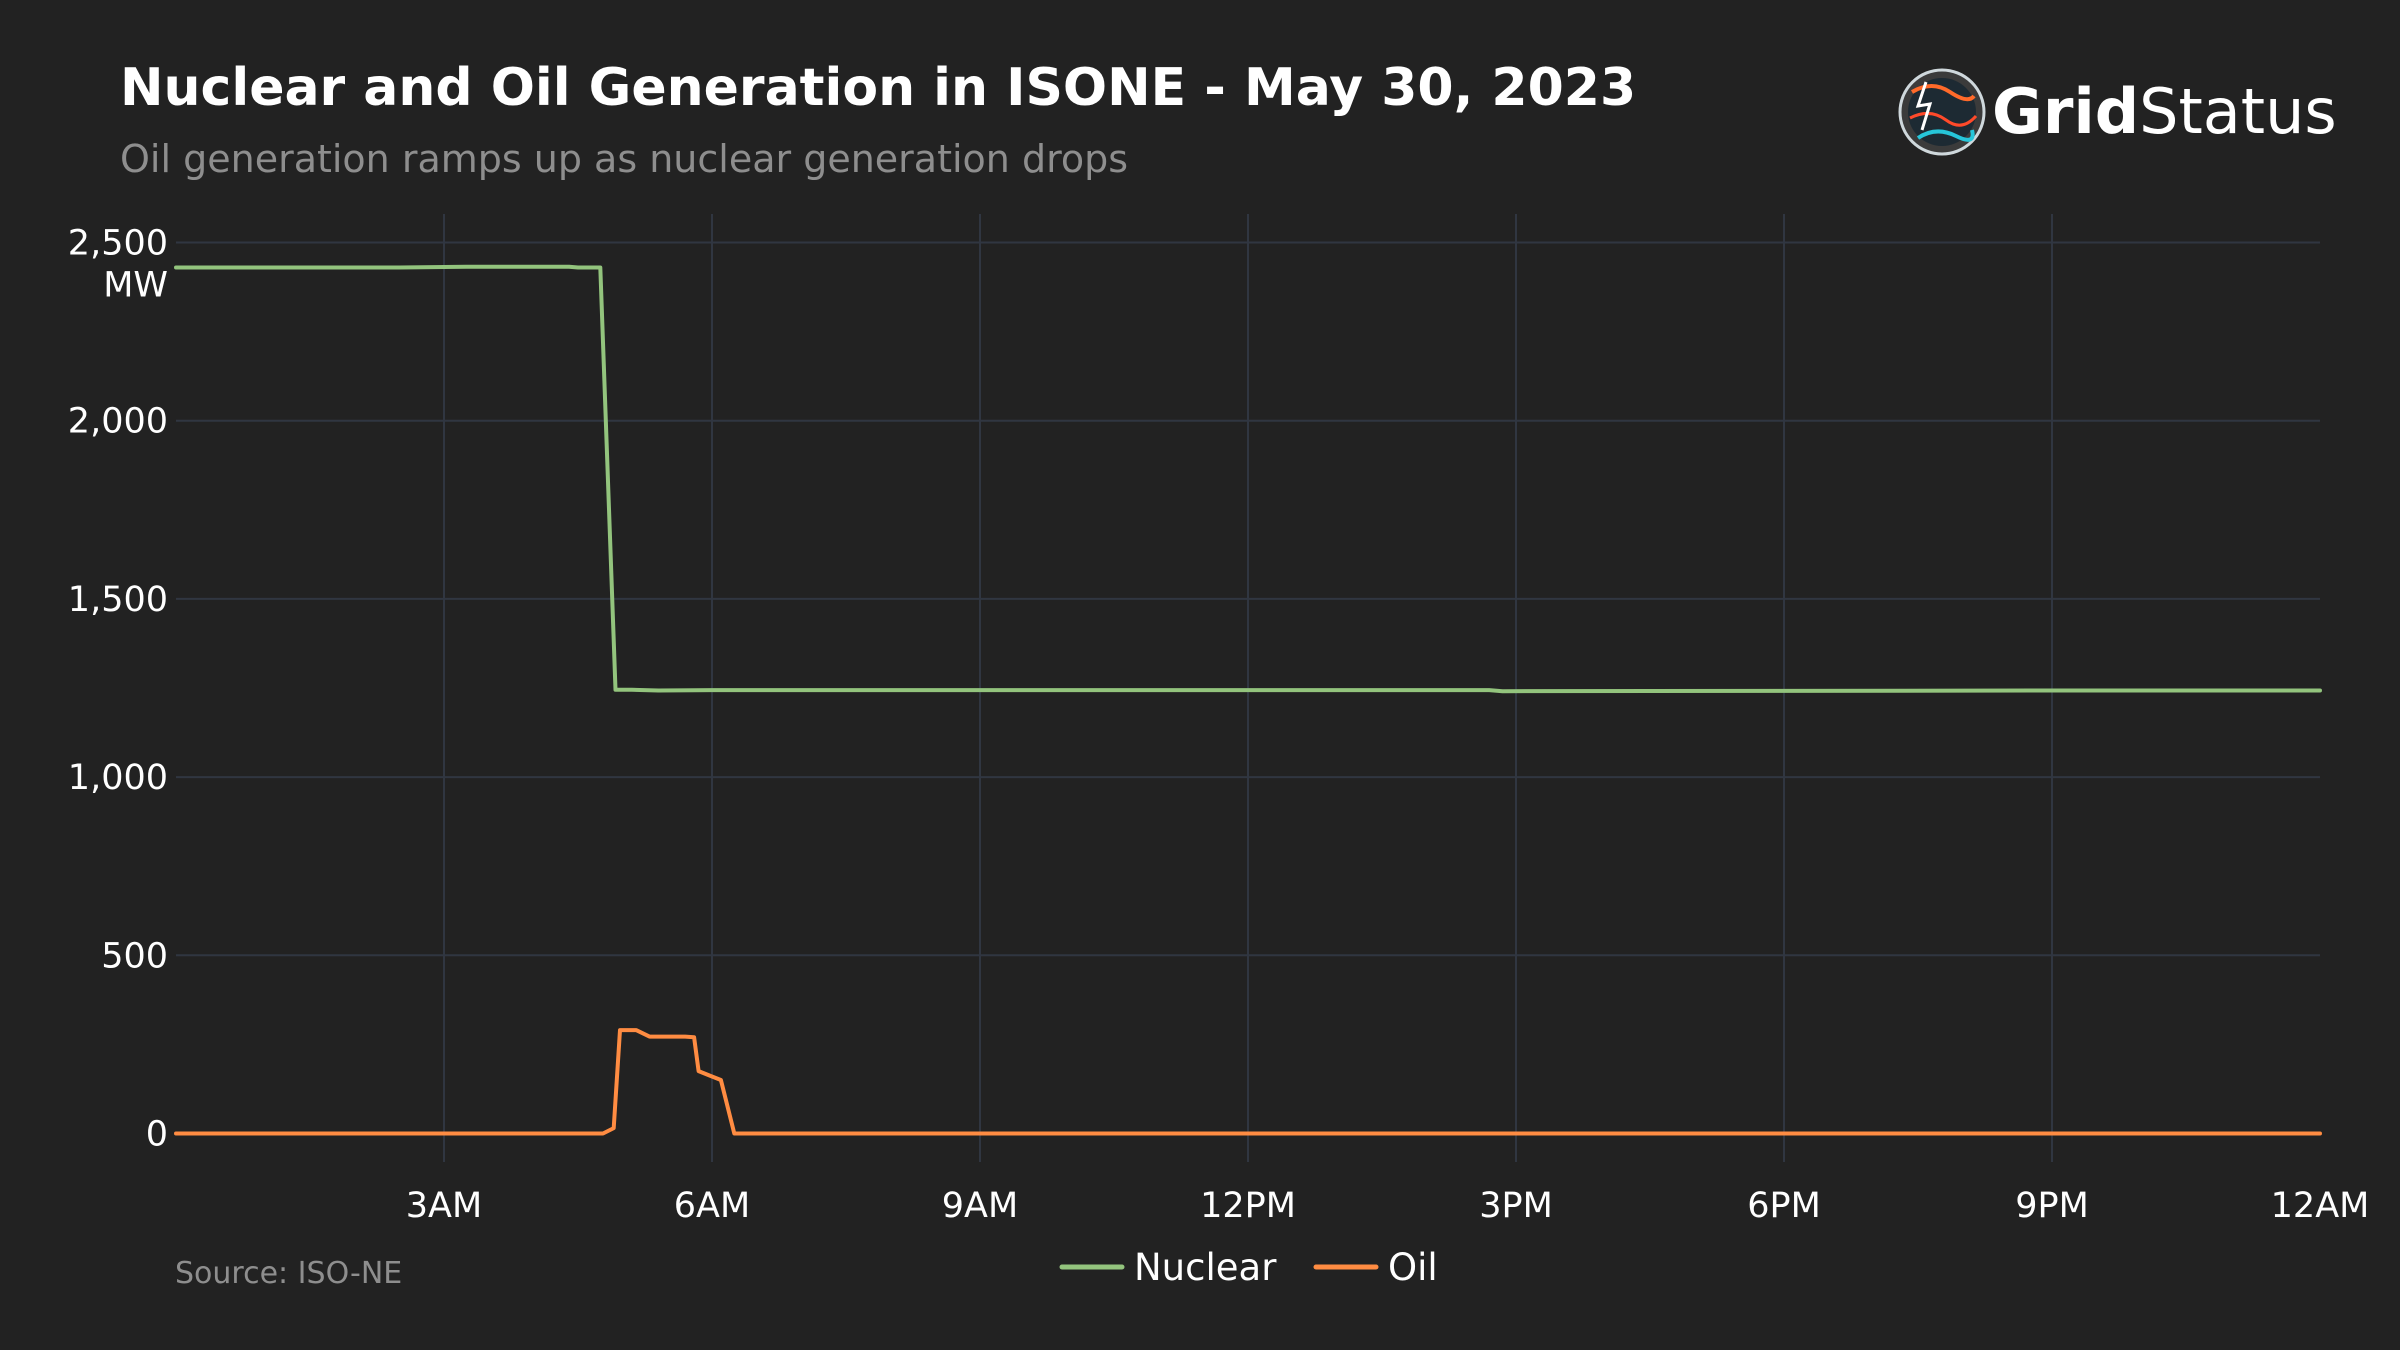 Image resolution: width=2400 pixels, height=1350 pixels. Describe the element at coordinates (2065, 111) in the screenshot. I see `logo-text-grid: Grid` at that location.